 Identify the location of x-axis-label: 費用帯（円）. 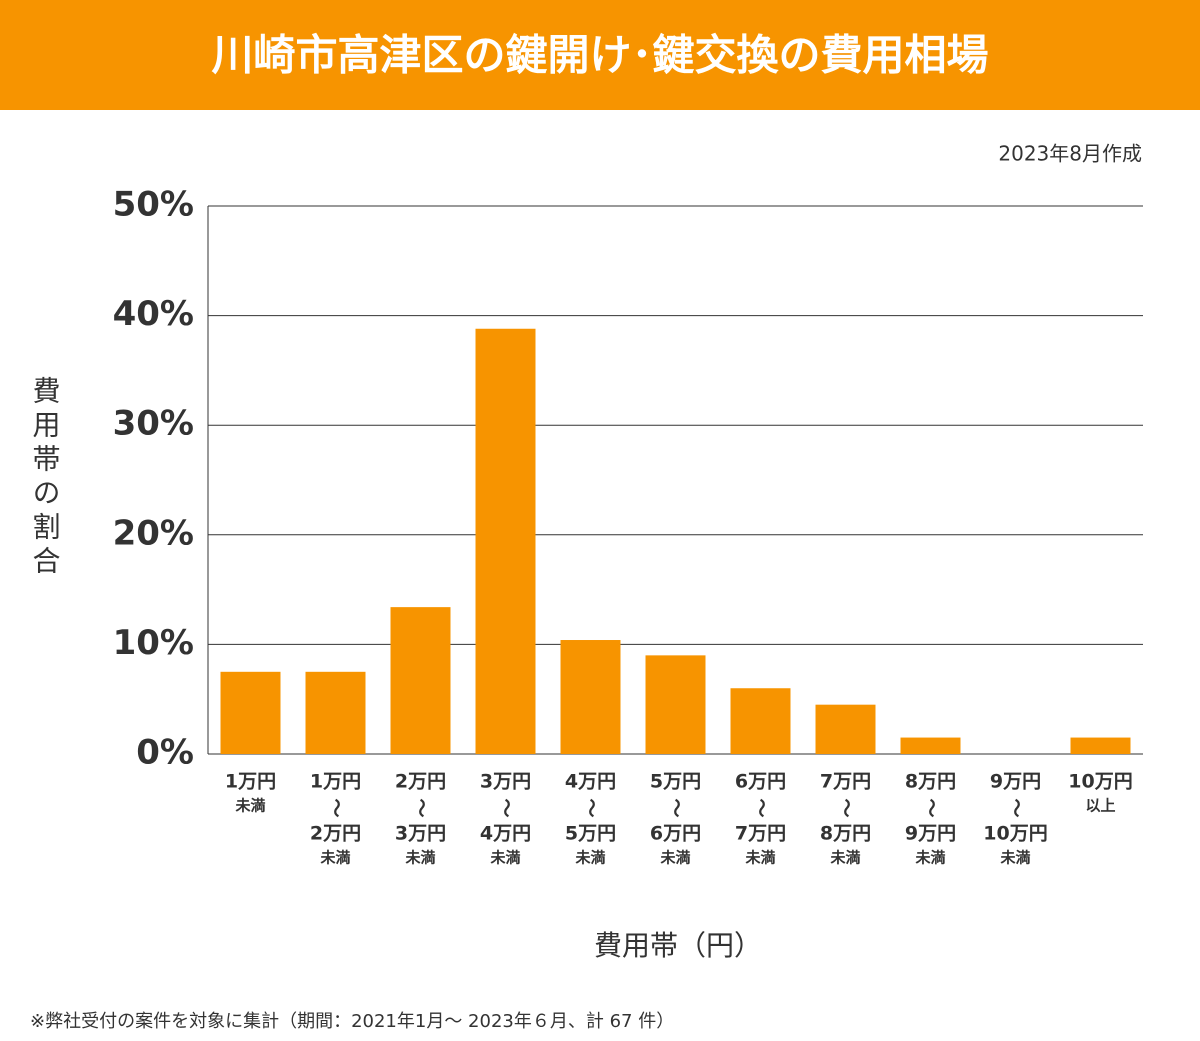
(678, 945).